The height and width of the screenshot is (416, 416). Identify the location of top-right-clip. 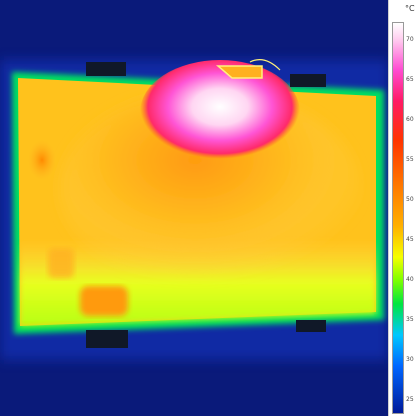
(308, 80).